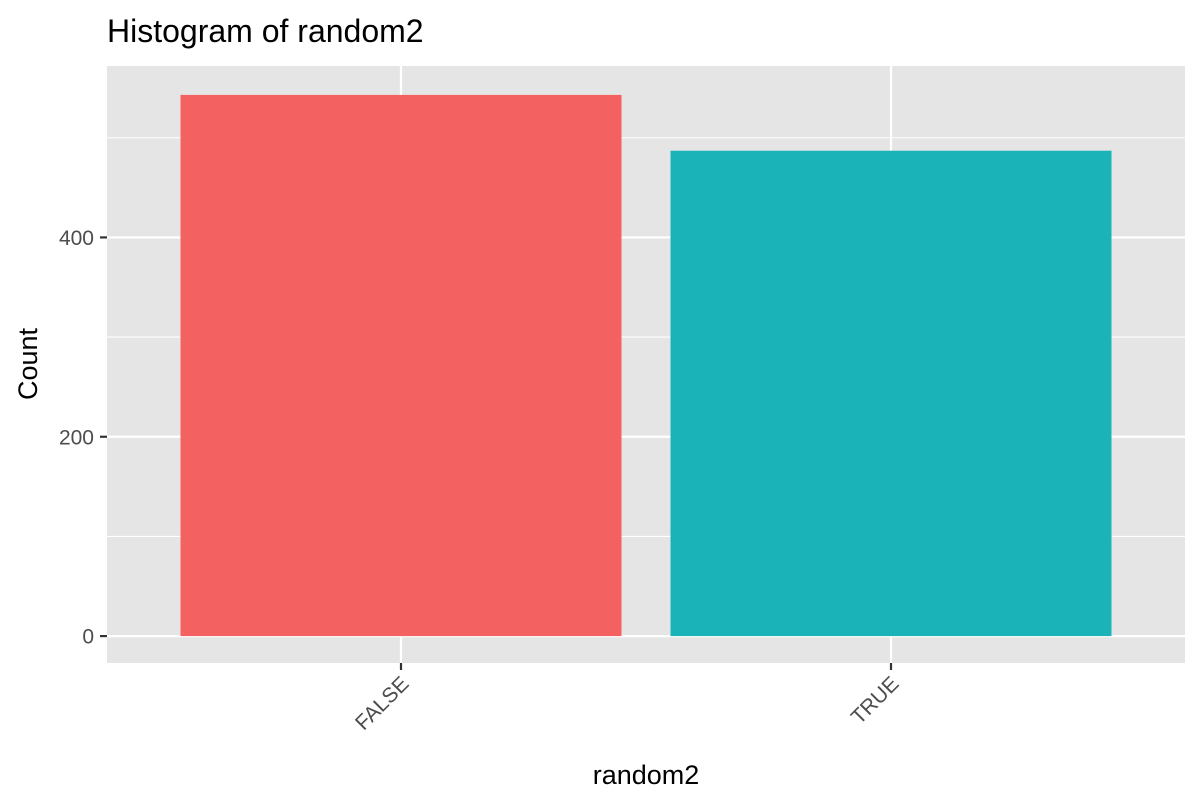 This screenshot has width=1200, height=800. What do you see at coordinates (28, 363) in the screenshot?
I see `y-axis-title: Count` at bounding box center [28, 363].